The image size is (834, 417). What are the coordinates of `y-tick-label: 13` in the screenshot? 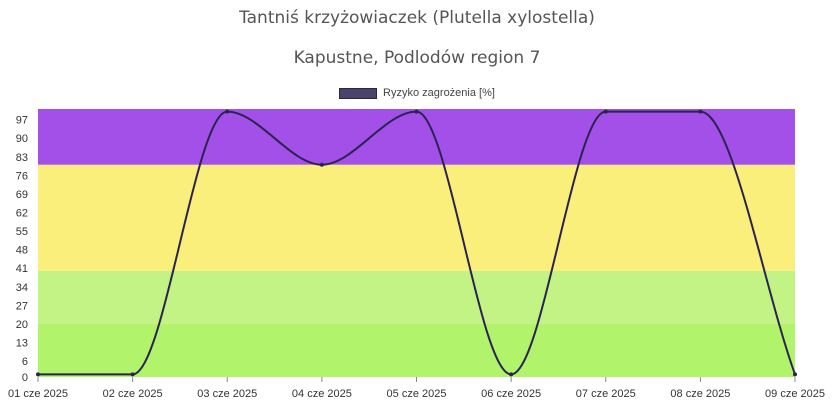 It's located at (22, 344).